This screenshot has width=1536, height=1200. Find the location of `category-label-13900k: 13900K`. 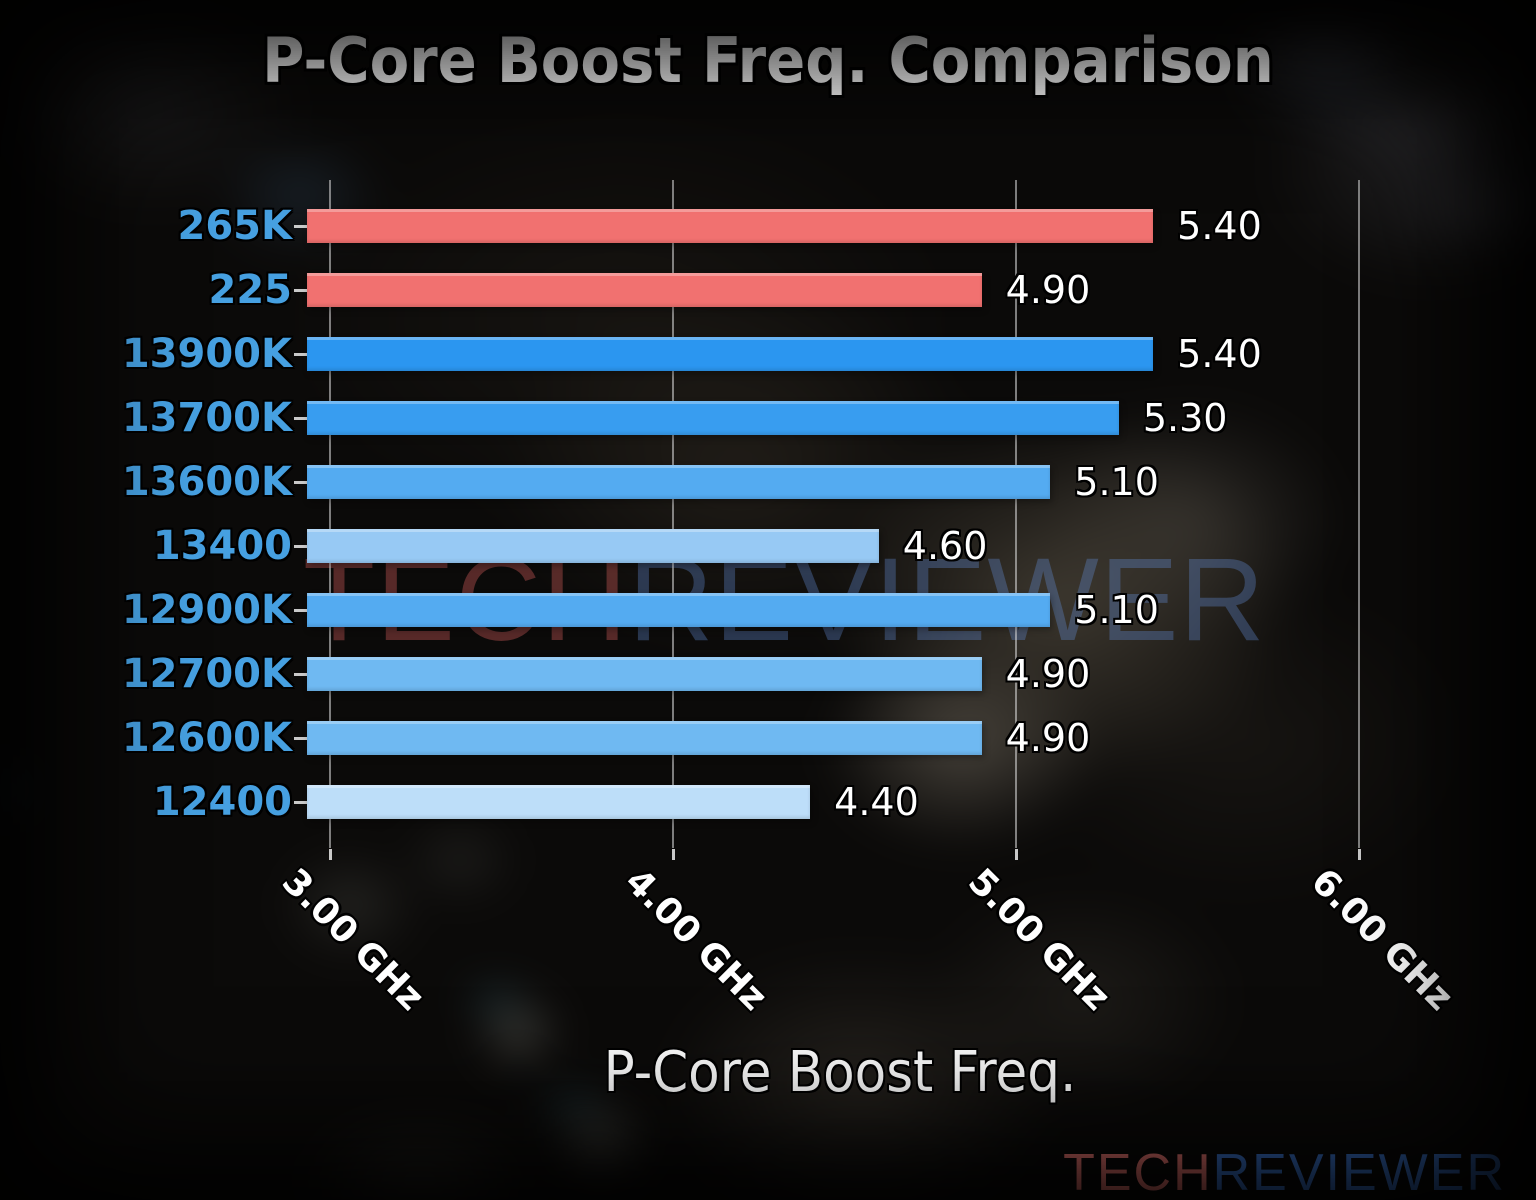

category-label-13900k: 13900K is located at coordinates (206, 354).